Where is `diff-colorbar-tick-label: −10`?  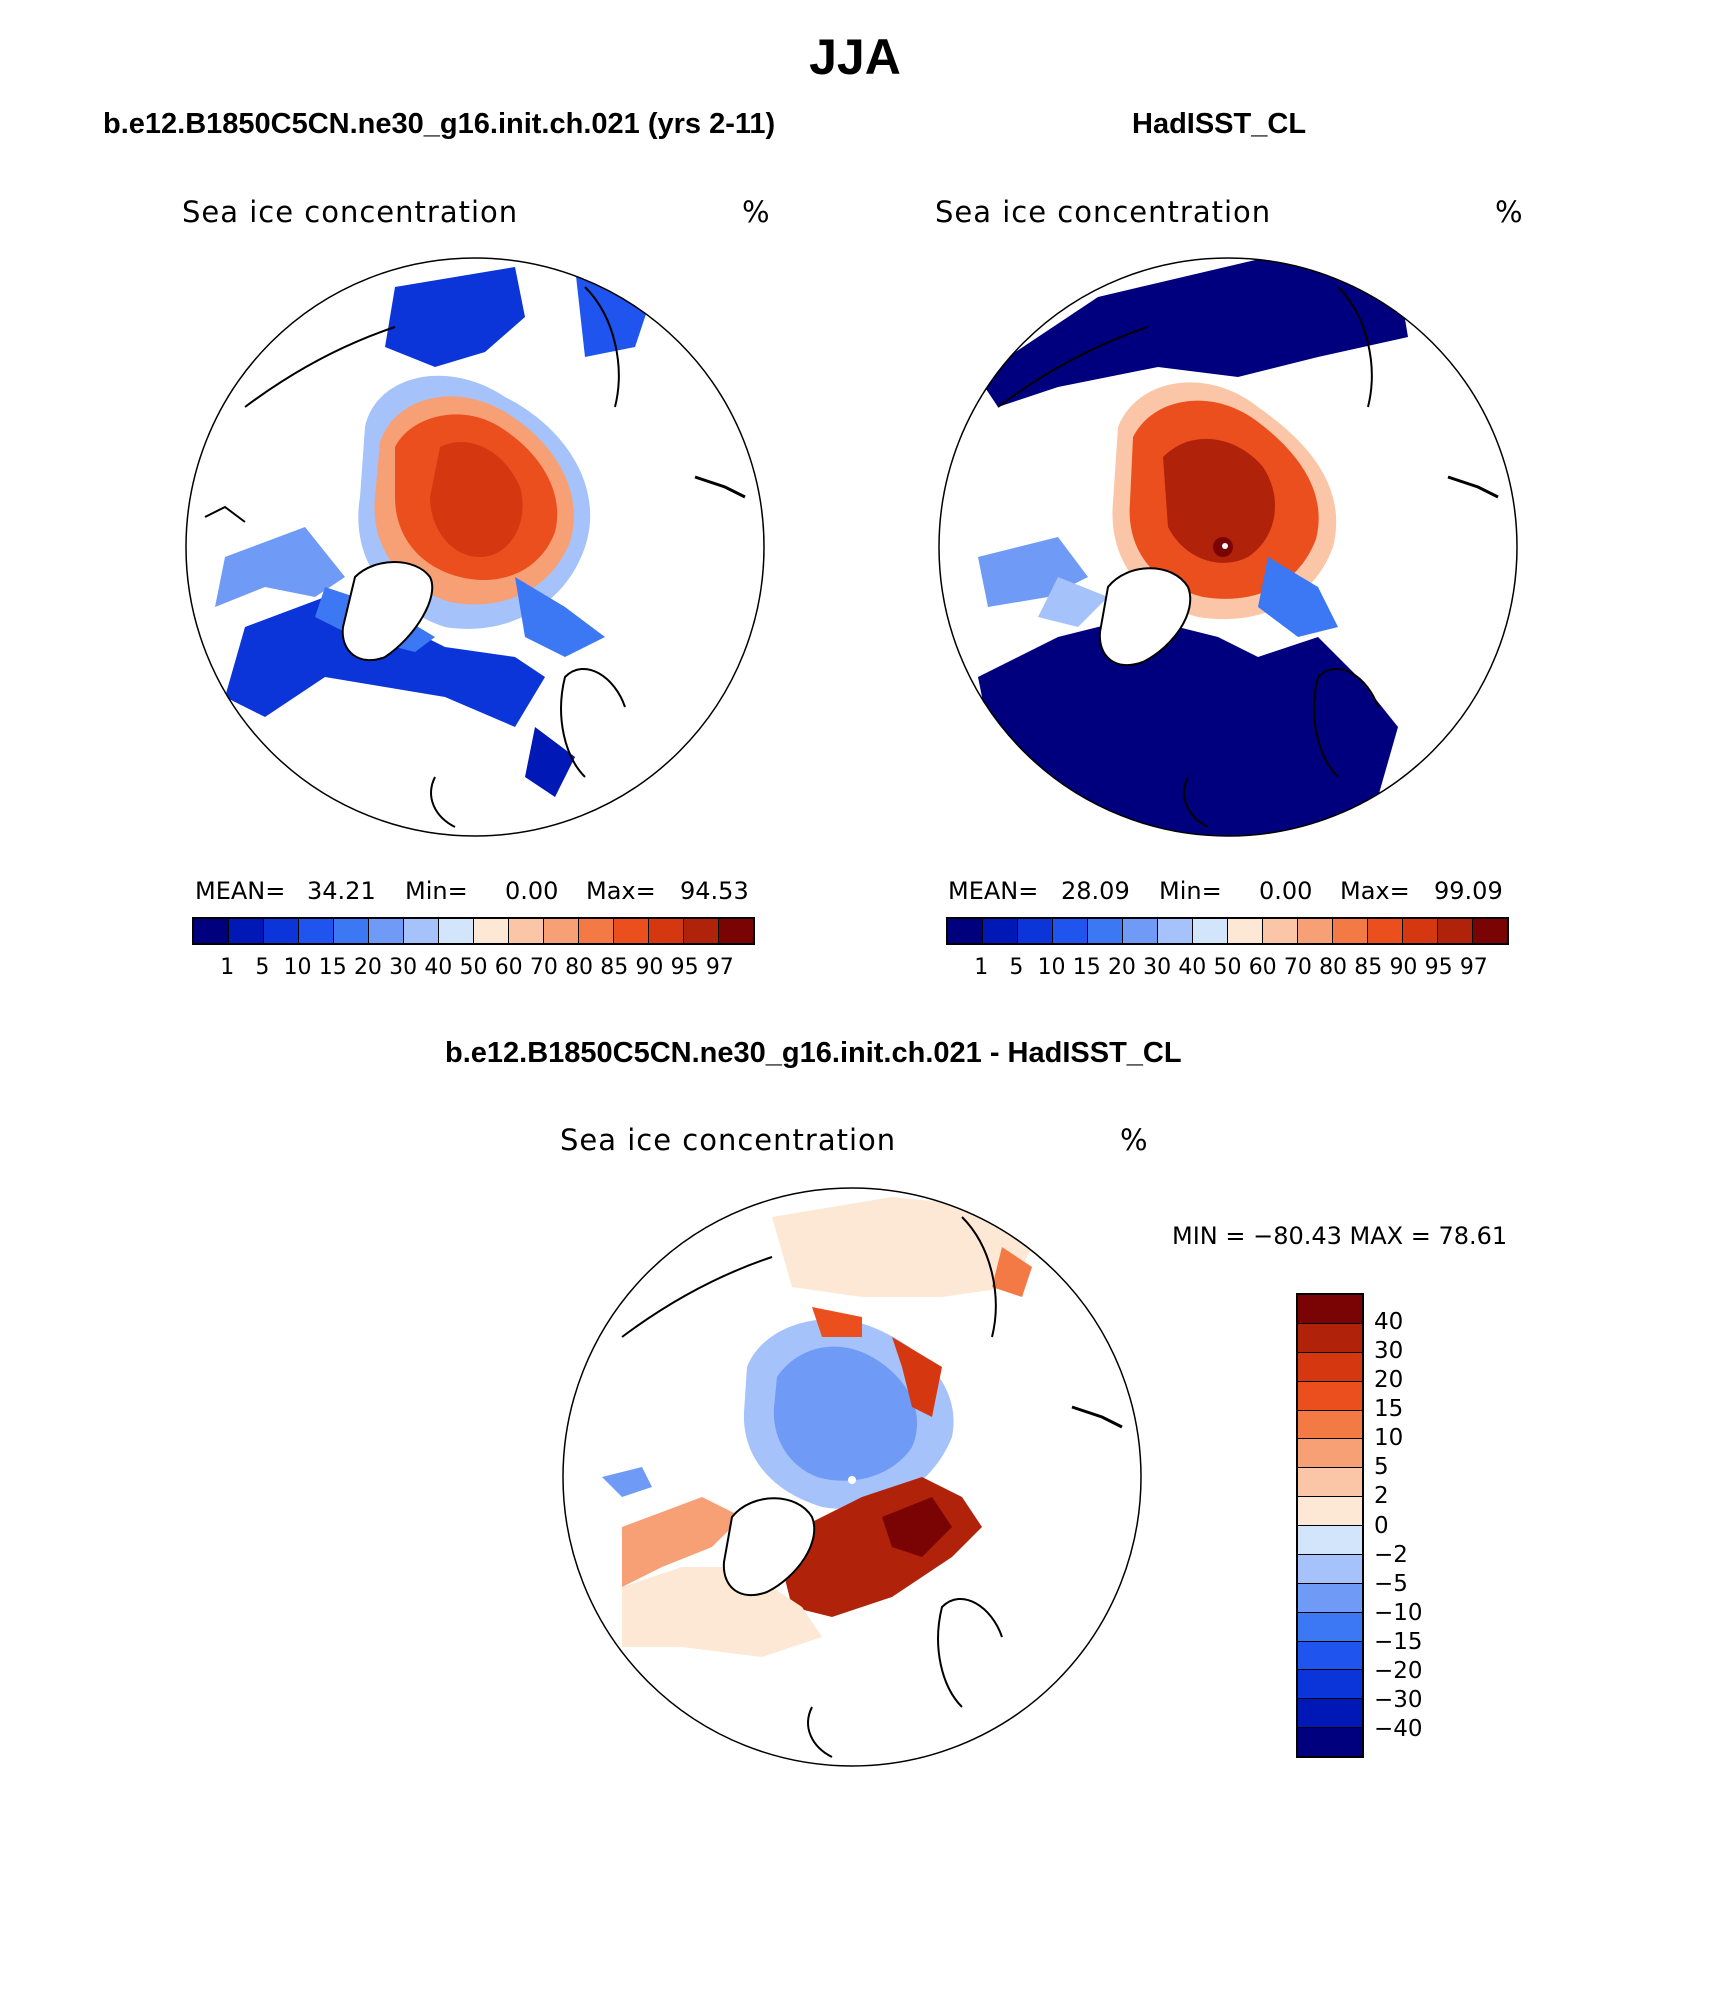
diff-colorbar-tick-label: −10 is located at coordinates (1398, 1612).